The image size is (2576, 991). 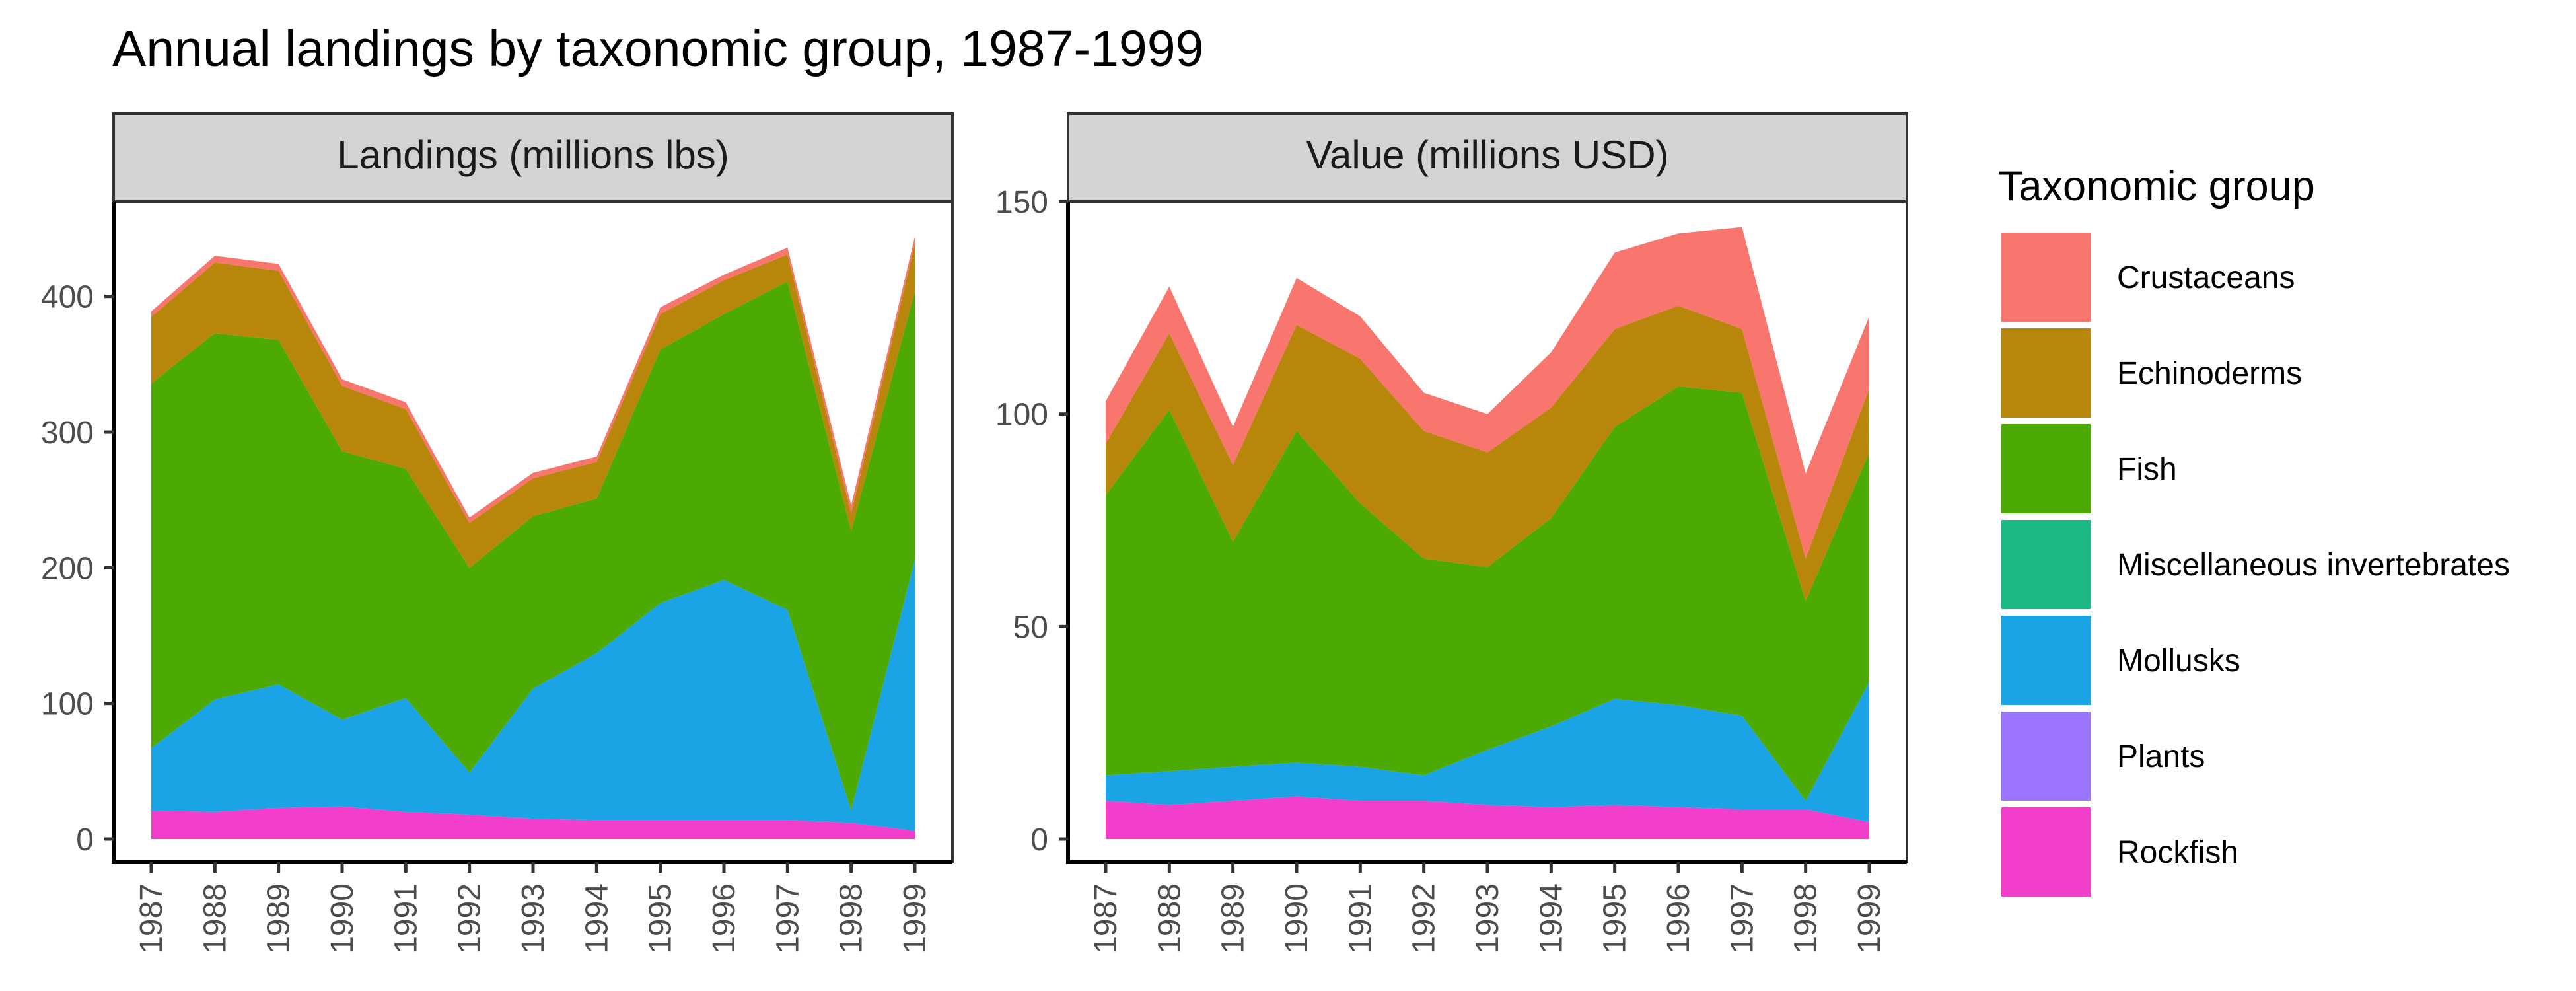 I want to click on legend-label: Crustaceans, so click(x=2206, y=277).